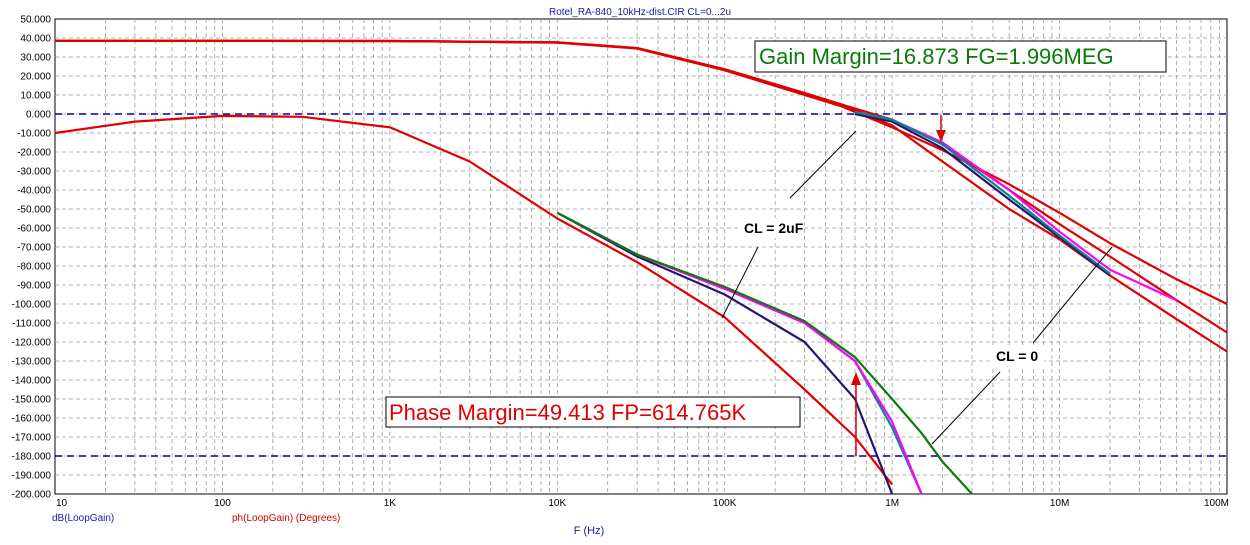 This screenshot has height=545, width=1250. What do you see at coordinates (936, 56) in the screenshot?
I see `gain-margin-label: Gain Margin=16.873 FG=1.996MEG` at bounding box center [936, 56].